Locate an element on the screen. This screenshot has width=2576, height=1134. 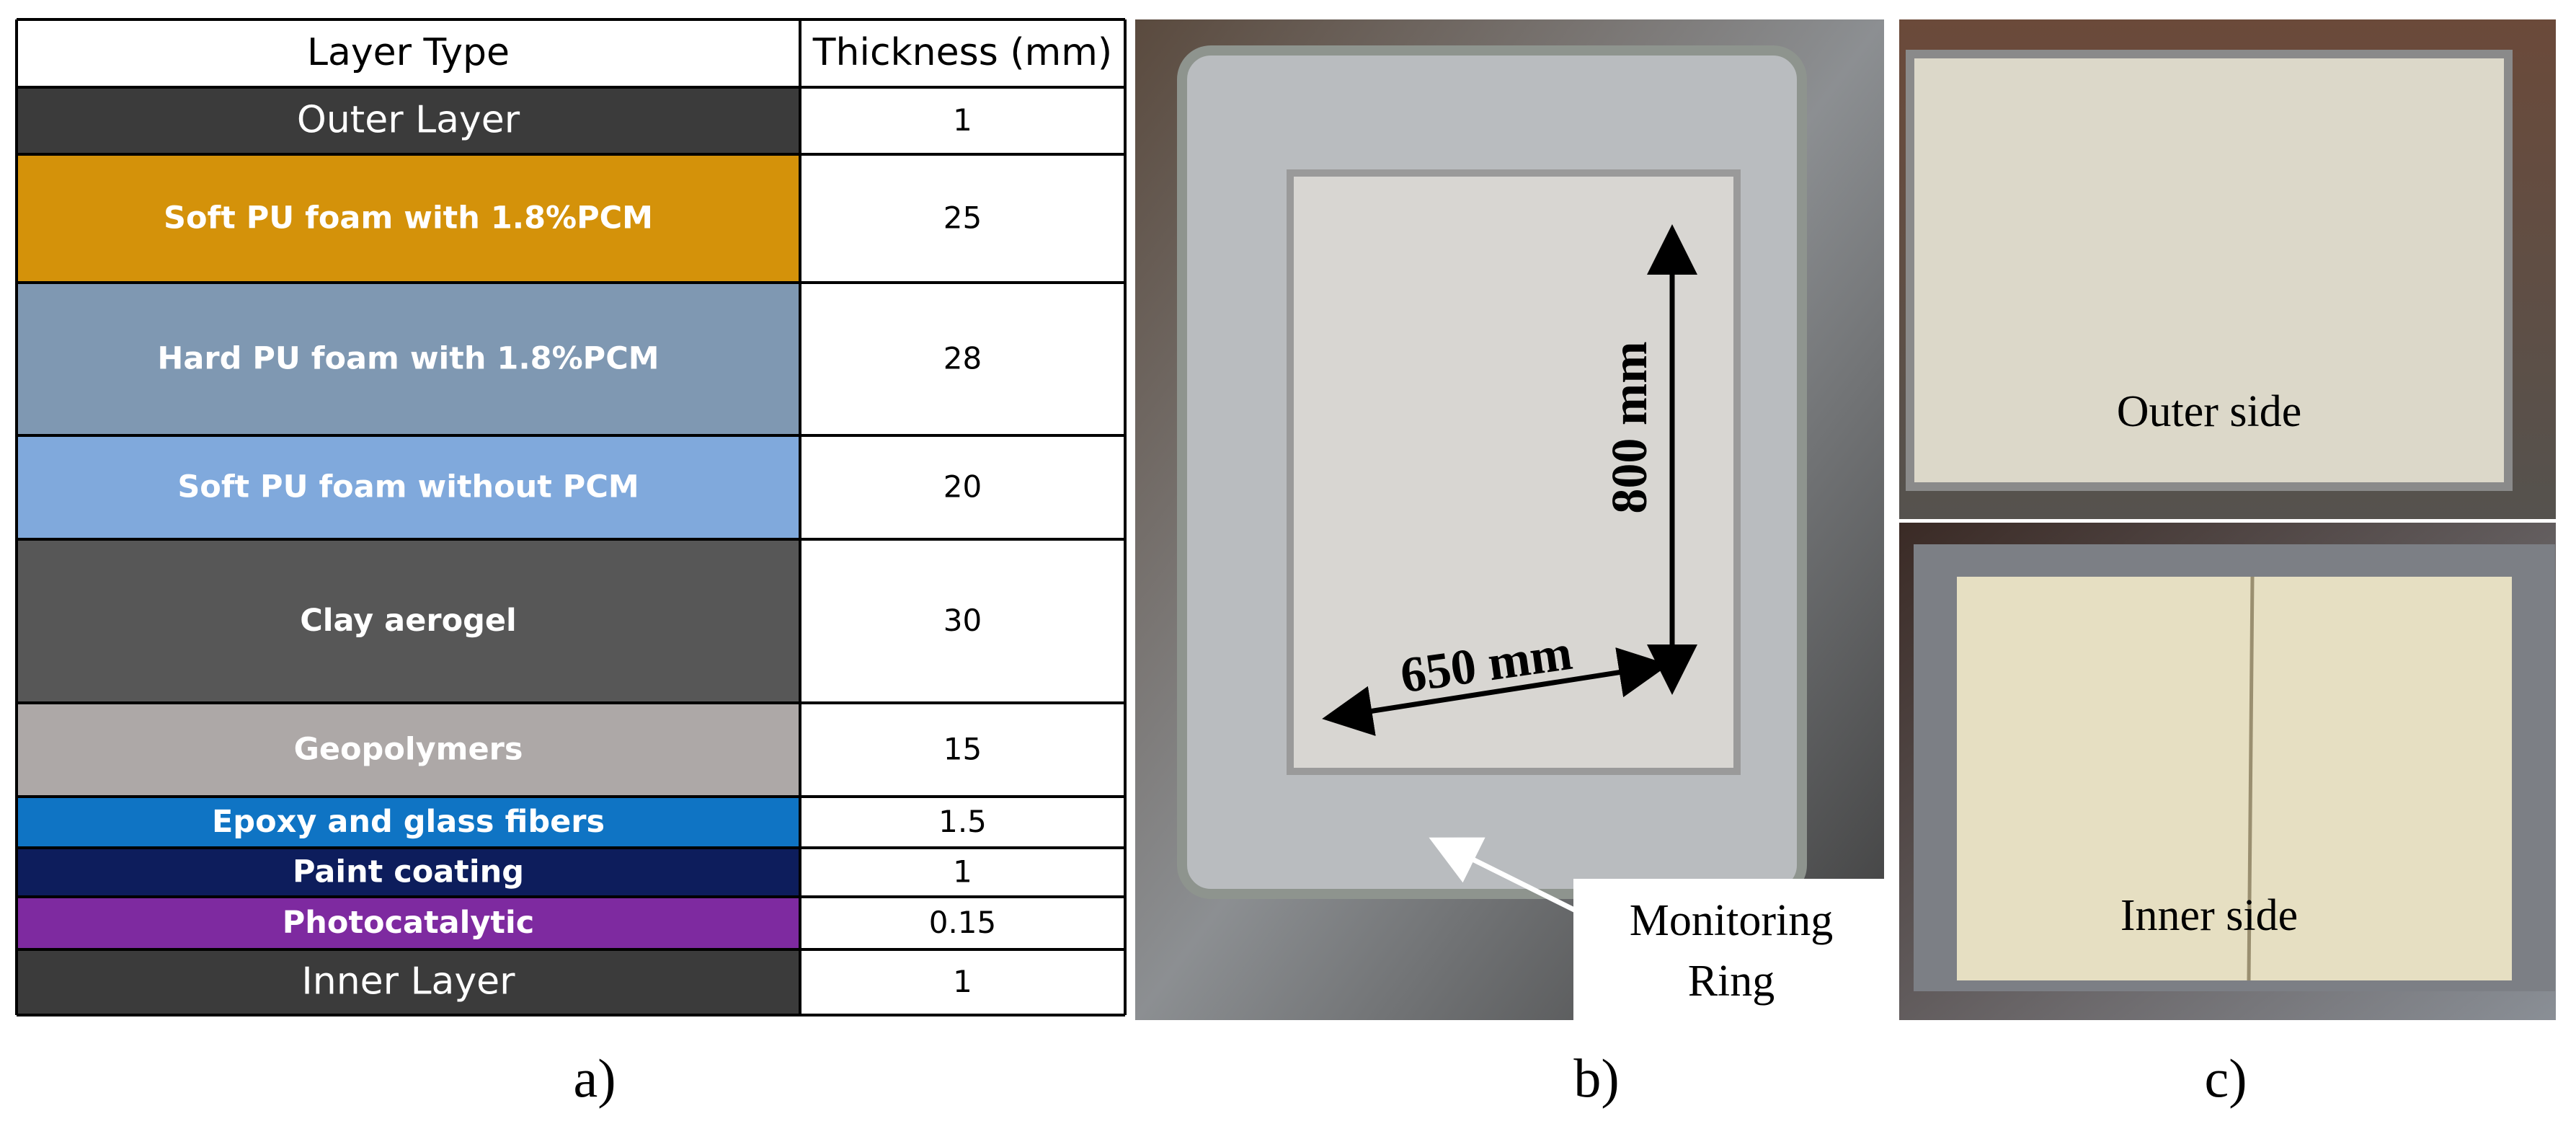
header-text: Thickness (mm) is located at coordinates (962, 52).